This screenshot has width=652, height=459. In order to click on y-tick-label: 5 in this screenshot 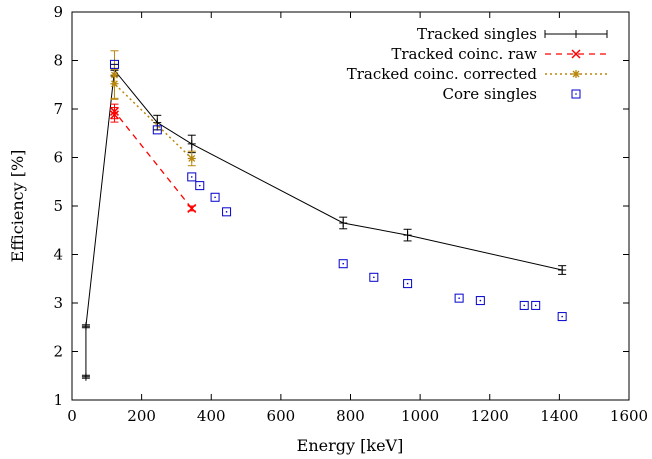, I will do `click(58, 206)`.